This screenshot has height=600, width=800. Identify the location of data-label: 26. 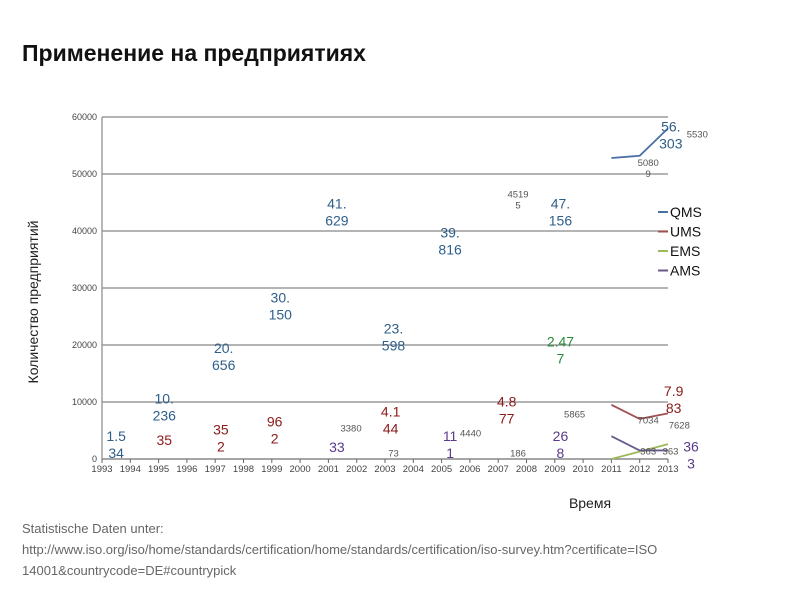
(561, 436).